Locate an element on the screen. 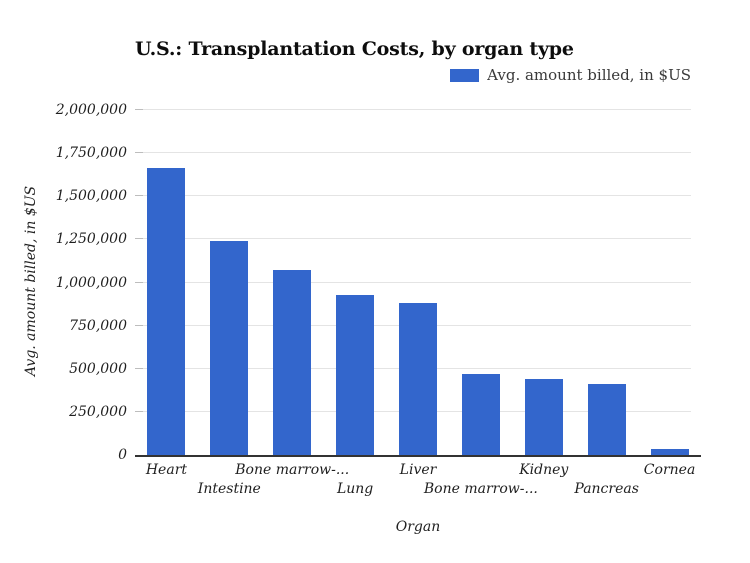 This screenshot has height=563, width=750. y-axis-tick-label: 1,250,000 is located at coordinates (91, 239).